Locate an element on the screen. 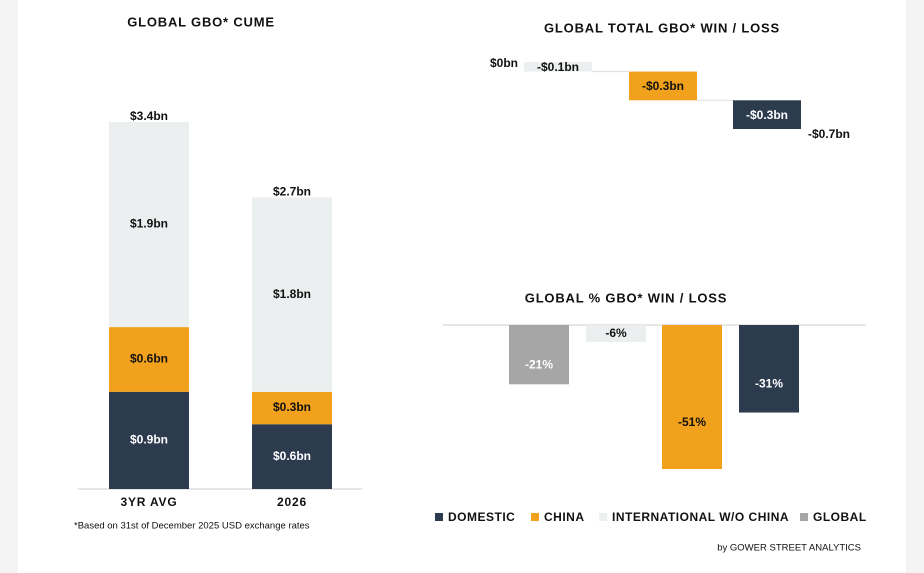  credit: by GOWER STREET ANALYTICS is located at coordinates (789, 548).